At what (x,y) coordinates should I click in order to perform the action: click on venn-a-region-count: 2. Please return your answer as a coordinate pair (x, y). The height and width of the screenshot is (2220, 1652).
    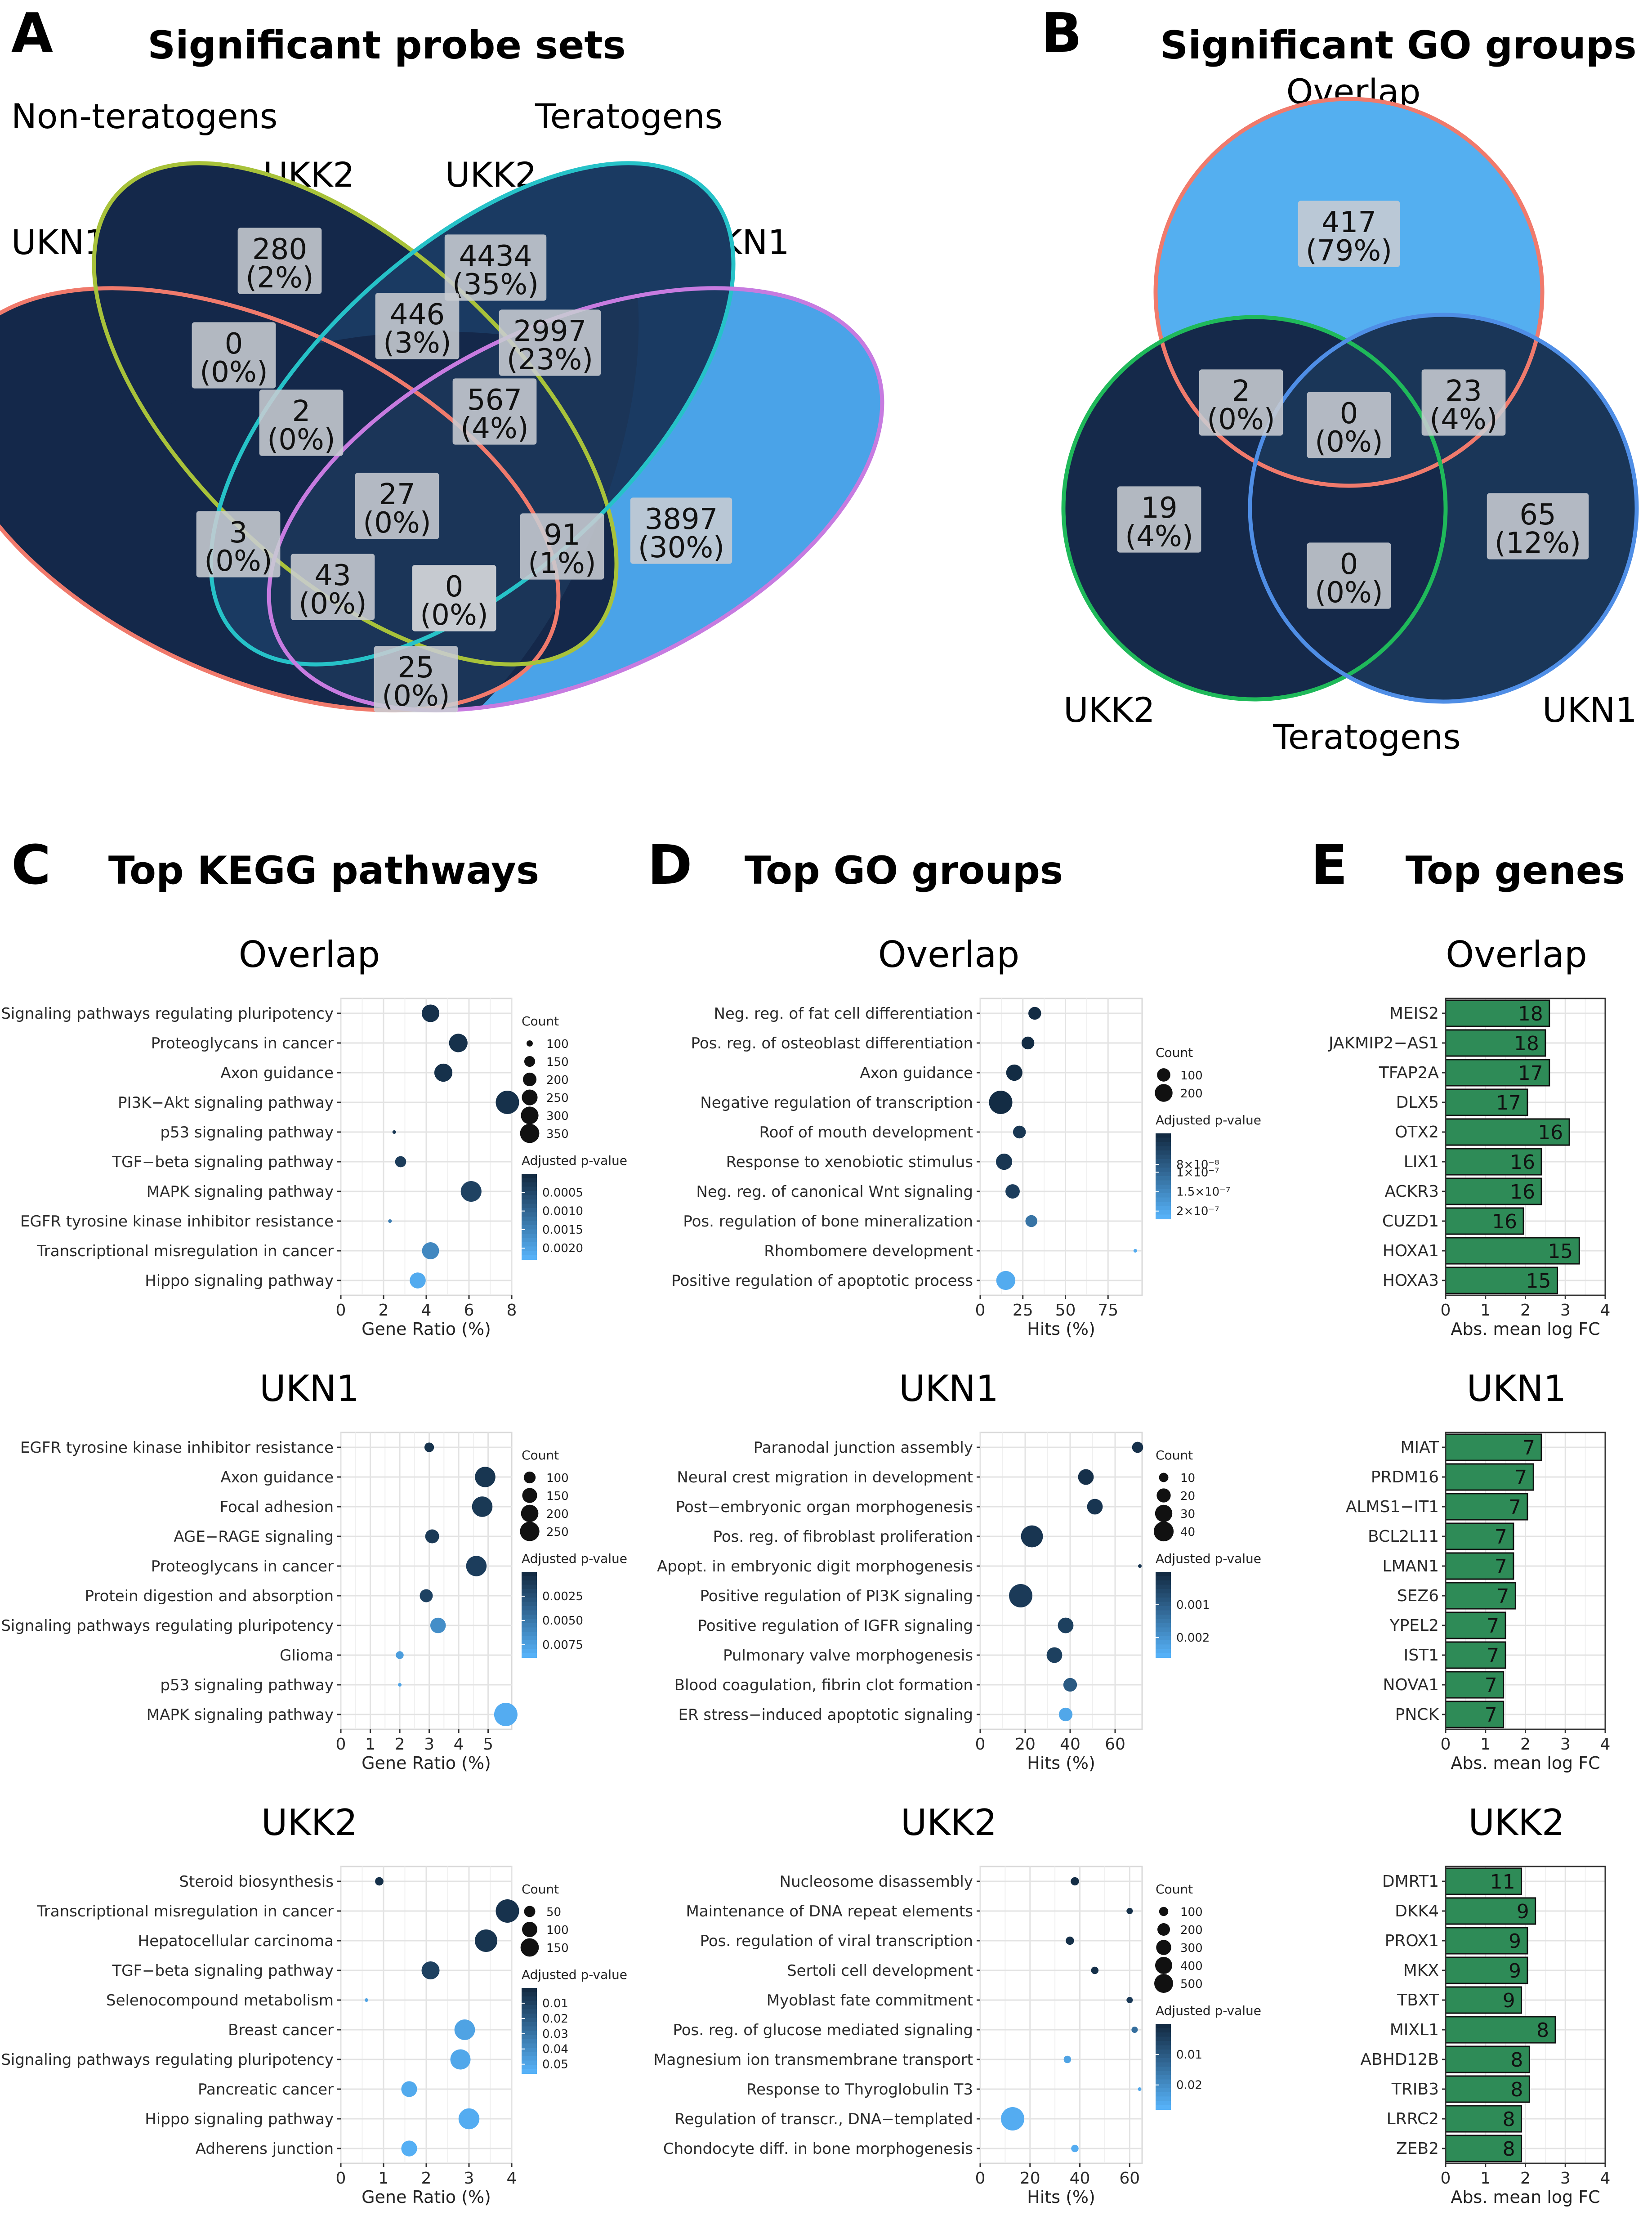
    Looking at the image, I should click on (301, 411).